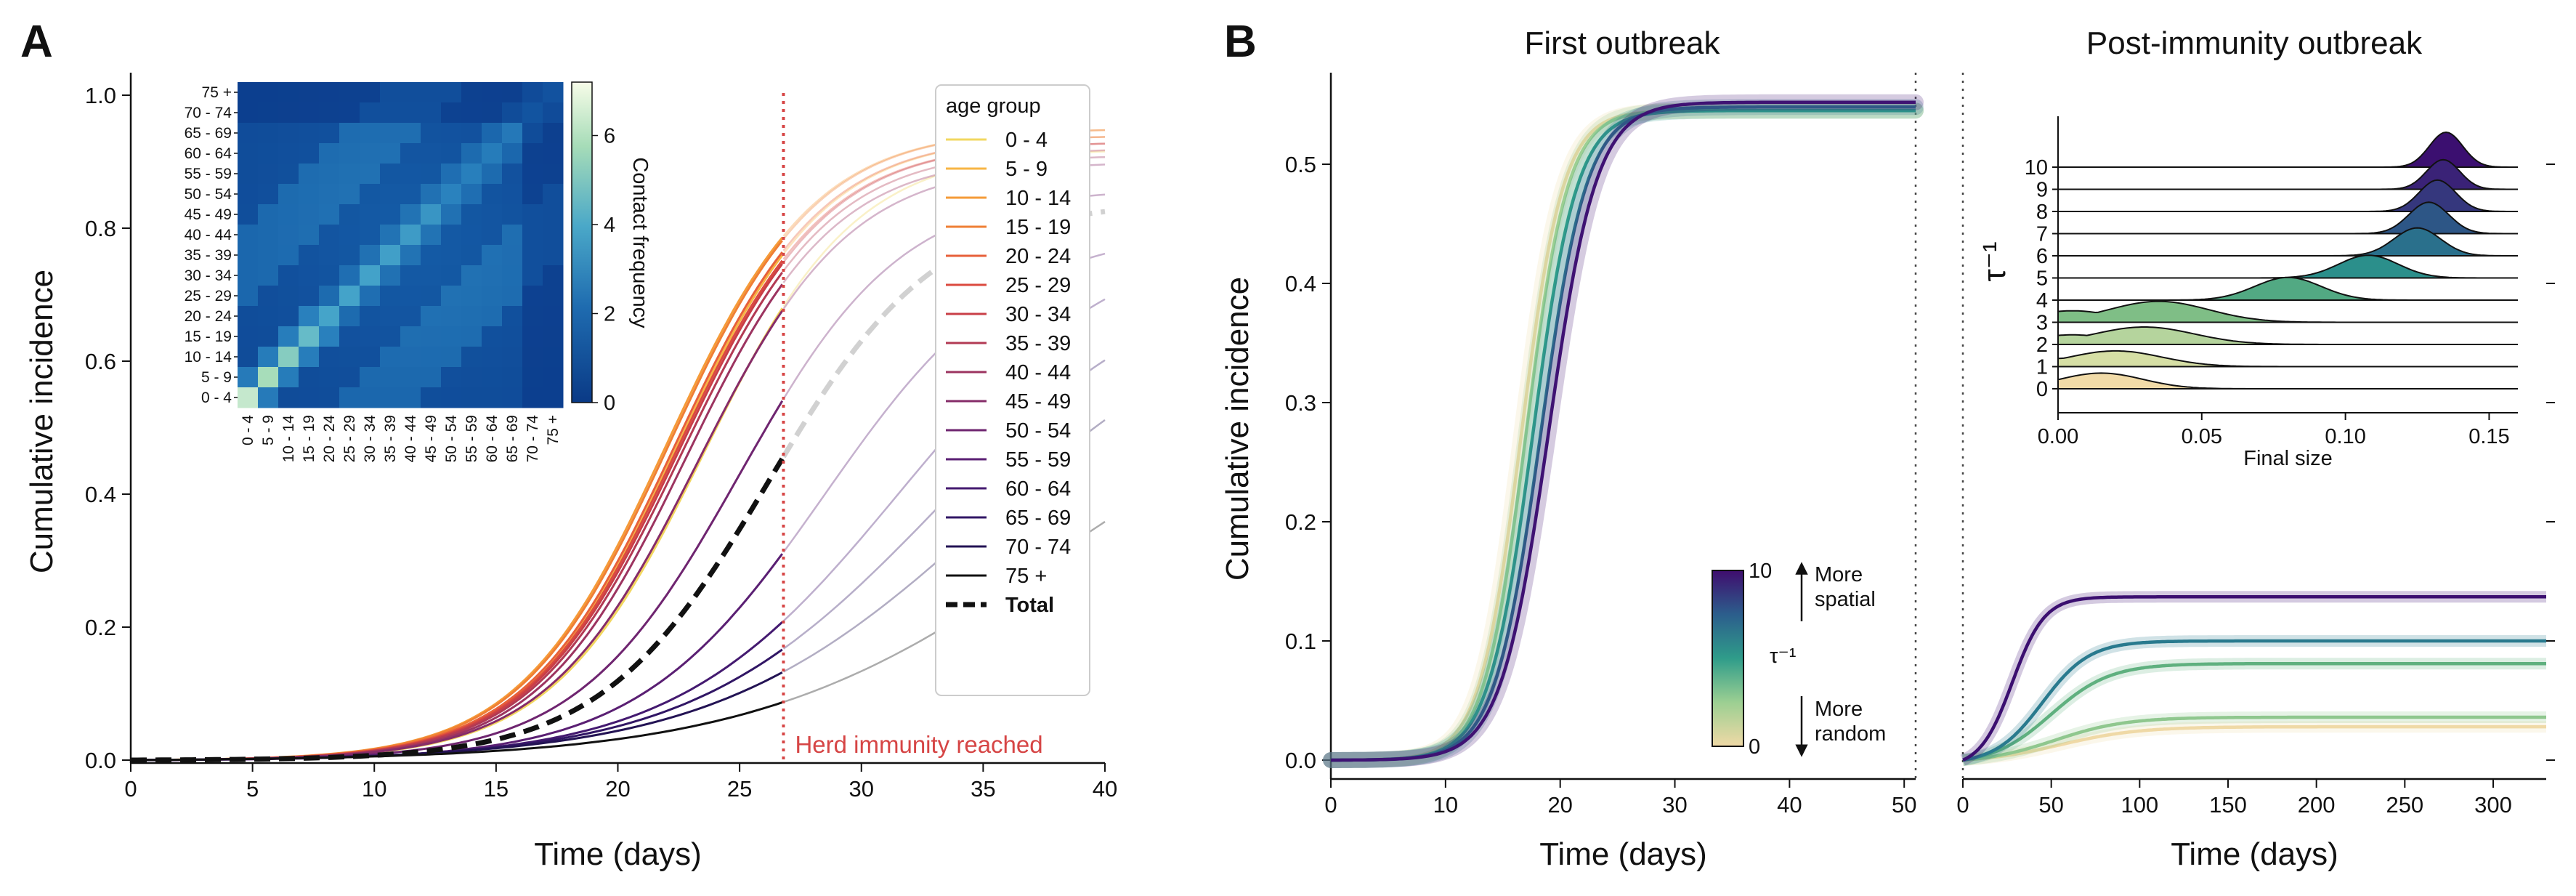 This screenshot has height=896, width=2576. I want to click on heatmap-row-label: 40 - 44, so click(208, 235).